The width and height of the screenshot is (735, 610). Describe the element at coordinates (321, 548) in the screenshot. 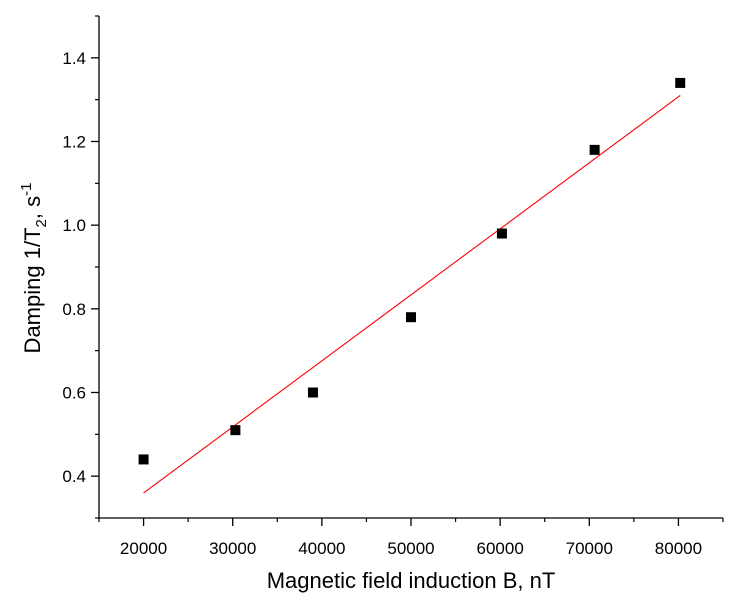

I see `x-tick-label: 40000` at that location.